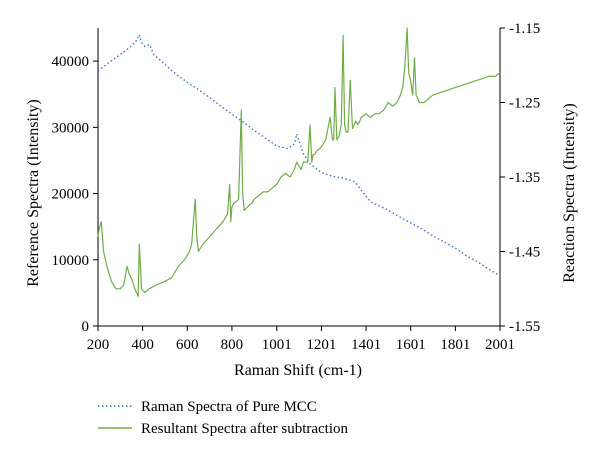 This screenshot has height=464, width=600. What do you see at coordinates (411, 345) in the screenshot?
I see `x-tick-label: 1601` at bounding box center [411, 345].